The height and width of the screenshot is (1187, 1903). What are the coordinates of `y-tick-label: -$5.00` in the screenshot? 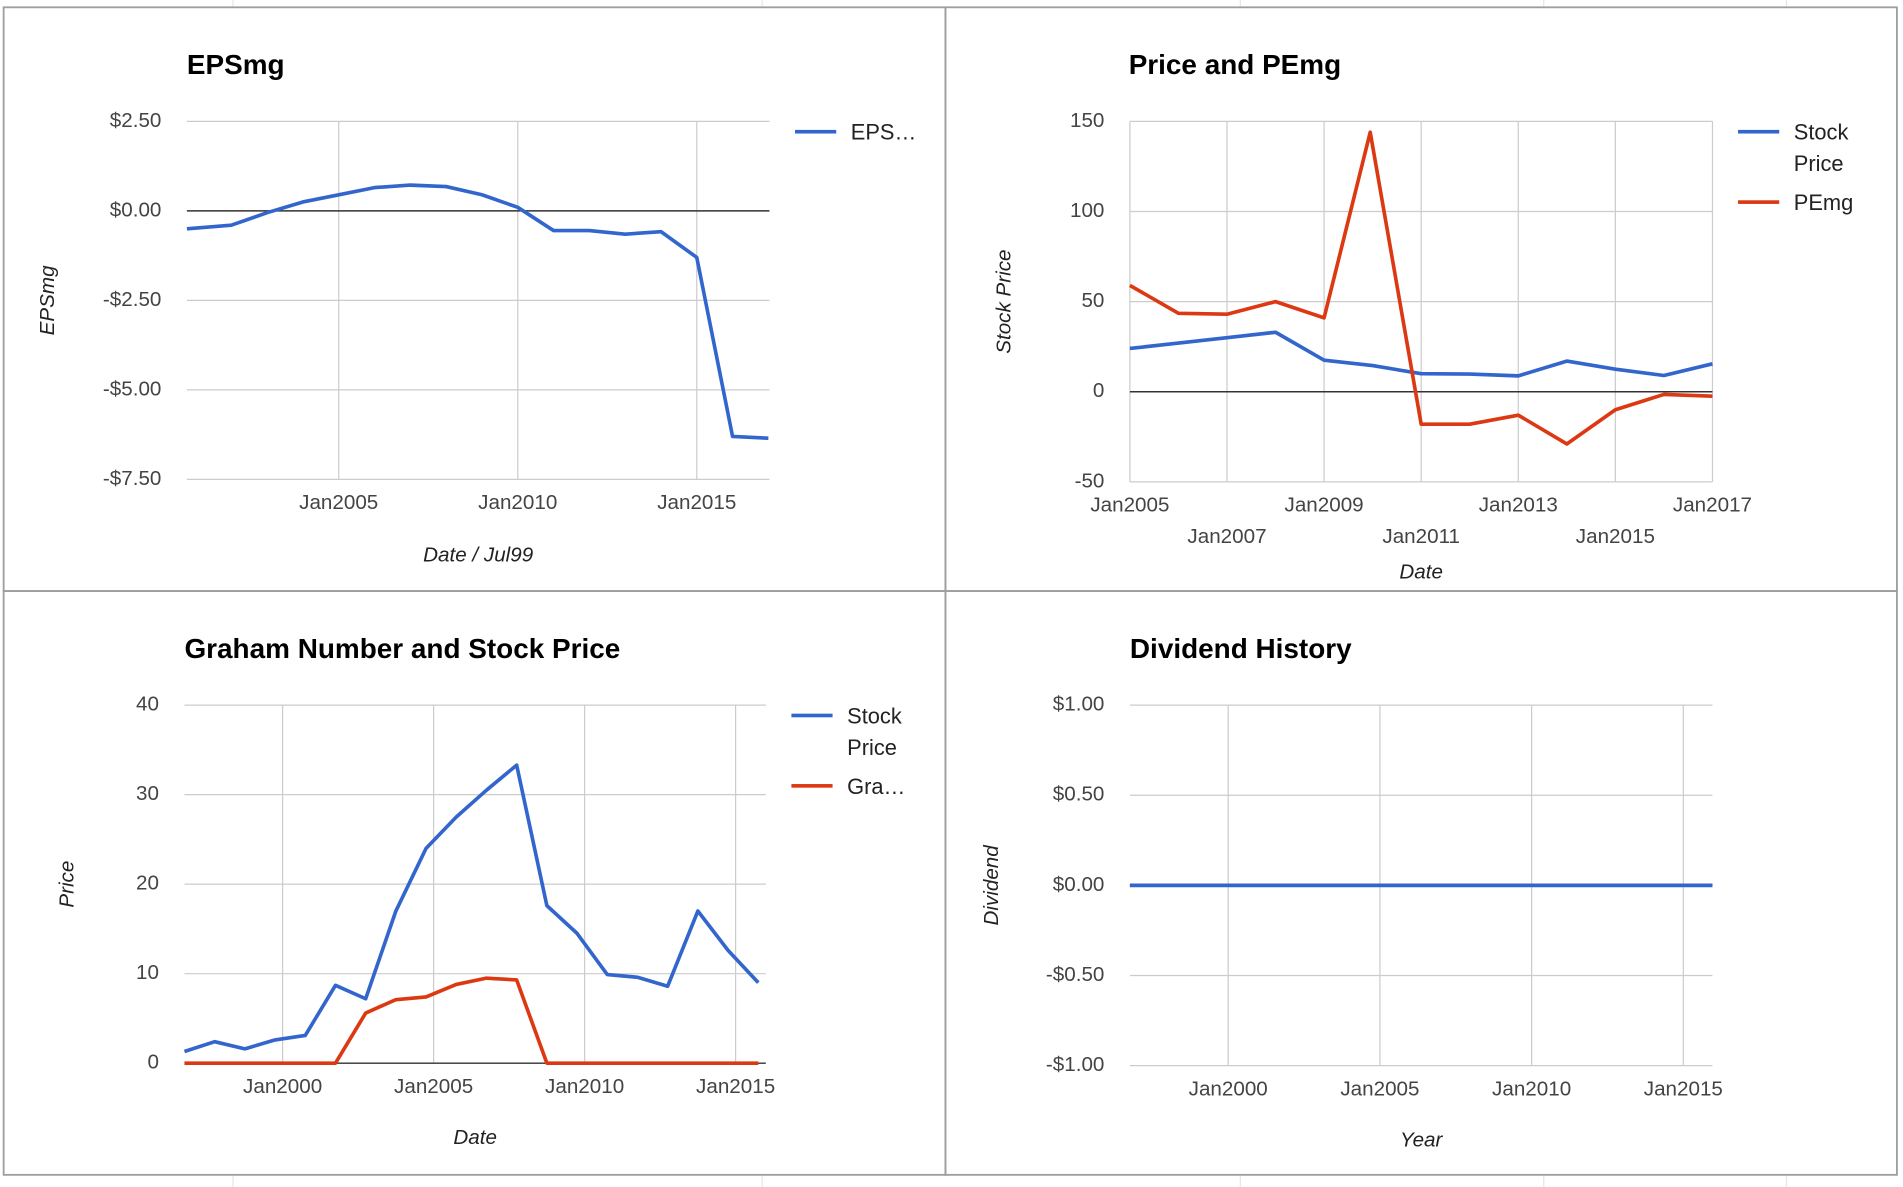 It's located at (132, 388).